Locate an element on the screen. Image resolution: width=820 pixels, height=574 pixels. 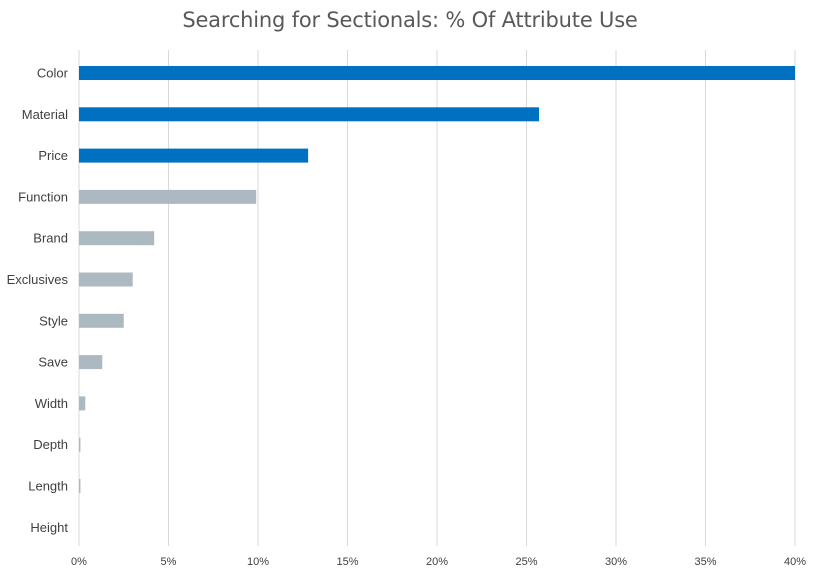
category-label: Save is located at coordinates (53, 362).